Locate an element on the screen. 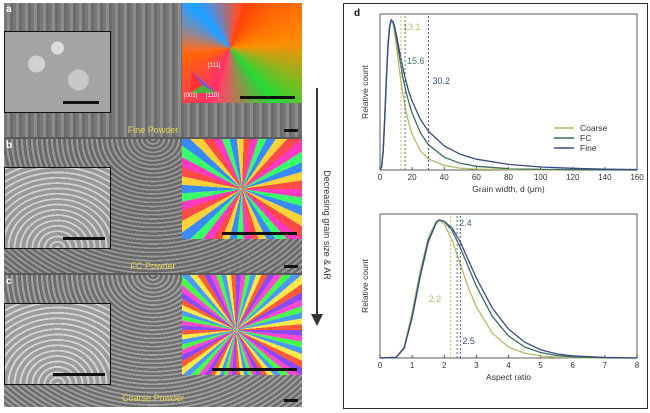 Image resolution: width=650 pixels, height=413 pixels. ipf-legend: [111] [001] [110] is located at coordinates (204, 81).